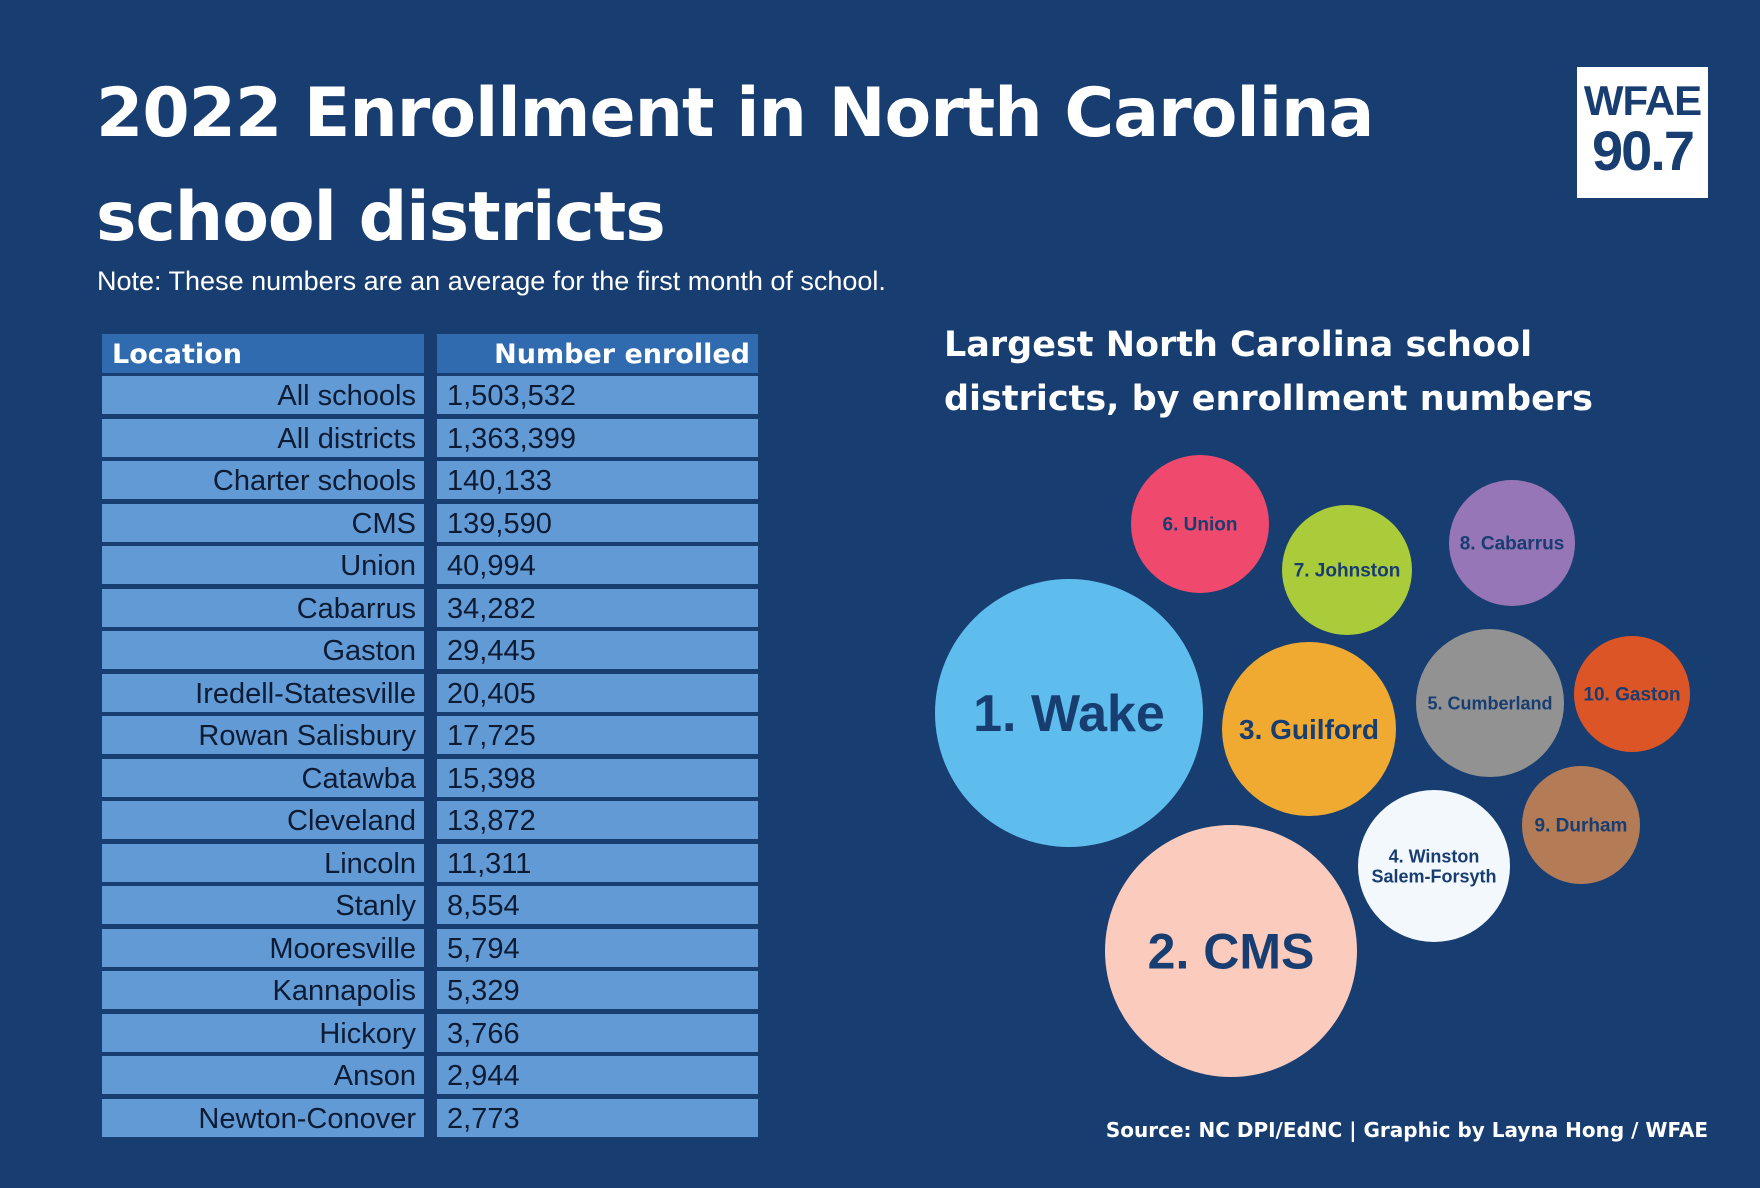  Describe the element at coordinates (430, 862) in the screenshot. I see `table-row: Lincoln 11,311` at that location.